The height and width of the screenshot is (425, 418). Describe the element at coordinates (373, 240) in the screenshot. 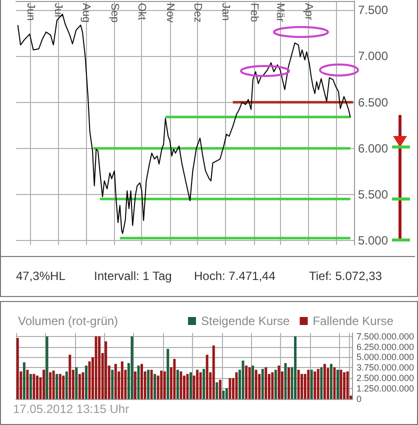

I see `y-tick-label: 5.000` at that location.